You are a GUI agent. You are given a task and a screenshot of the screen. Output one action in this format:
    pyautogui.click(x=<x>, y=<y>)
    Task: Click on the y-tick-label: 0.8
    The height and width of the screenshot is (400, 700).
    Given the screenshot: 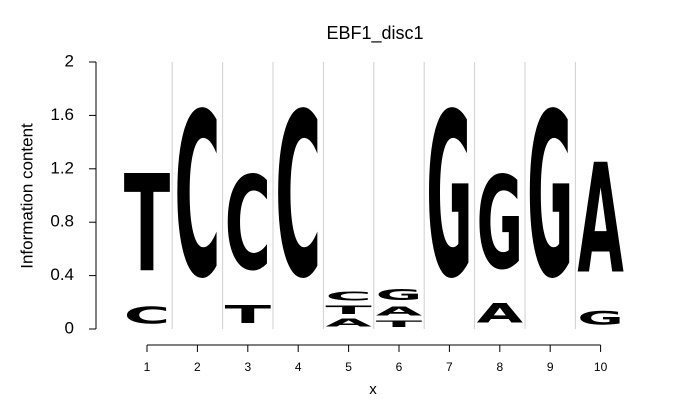 What is the action you would take?
    pyautogui.click(x=62, y=221)
    